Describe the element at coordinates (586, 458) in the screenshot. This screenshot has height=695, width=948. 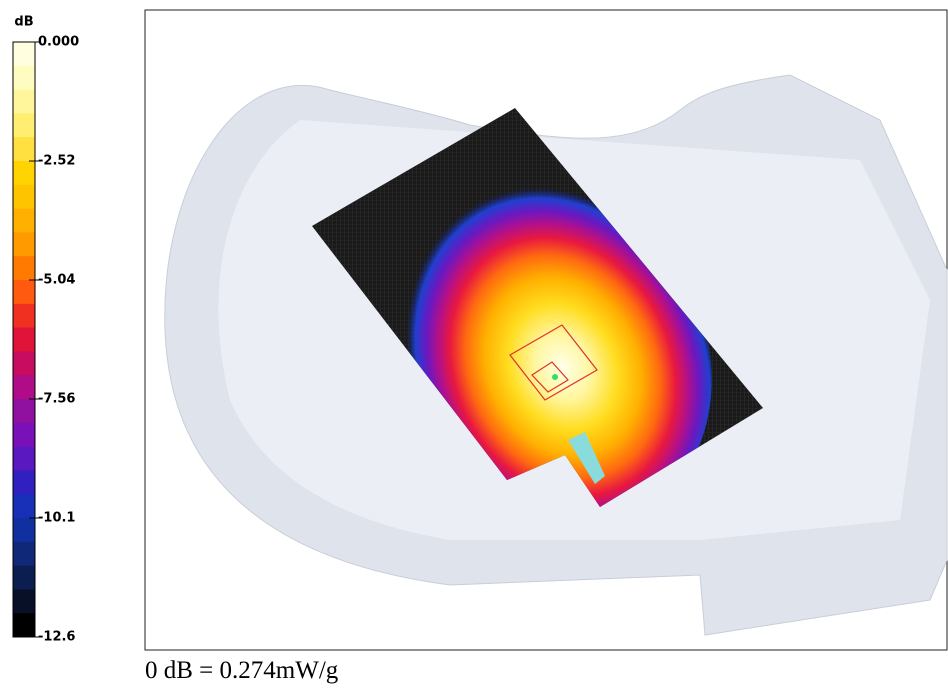
I see `phone-feed` at that location.